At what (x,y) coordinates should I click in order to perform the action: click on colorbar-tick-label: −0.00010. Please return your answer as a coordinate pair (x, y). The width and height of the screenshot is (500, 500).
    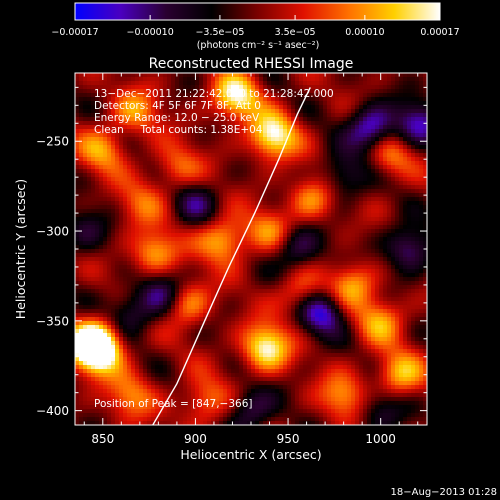
    Looking at the image, I should click on (150, 32).